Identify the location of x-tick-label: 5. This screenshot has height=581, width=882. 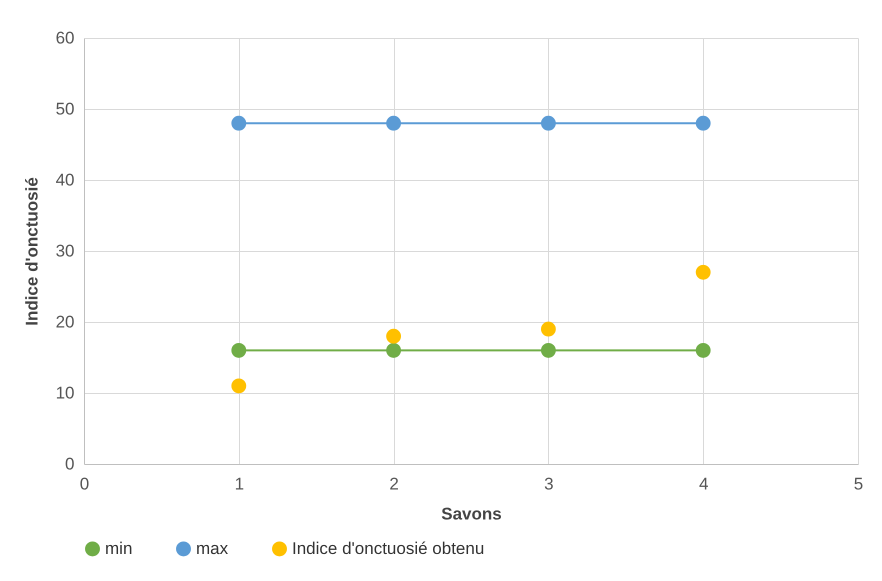
(859, 484).